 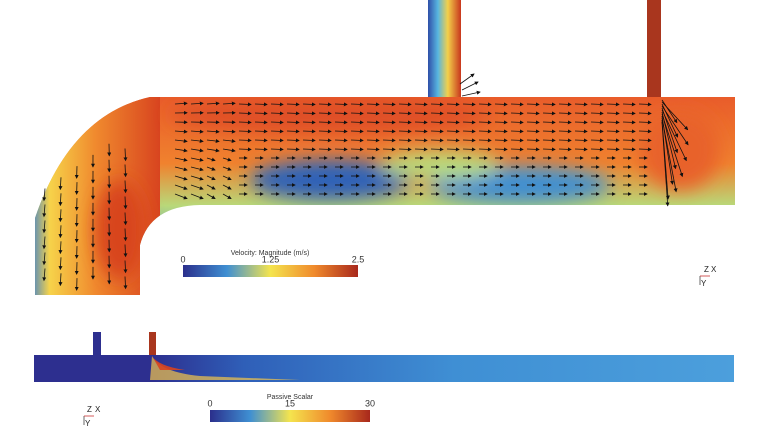 I want to click on inlet-stub, so click(x=97, y=344).